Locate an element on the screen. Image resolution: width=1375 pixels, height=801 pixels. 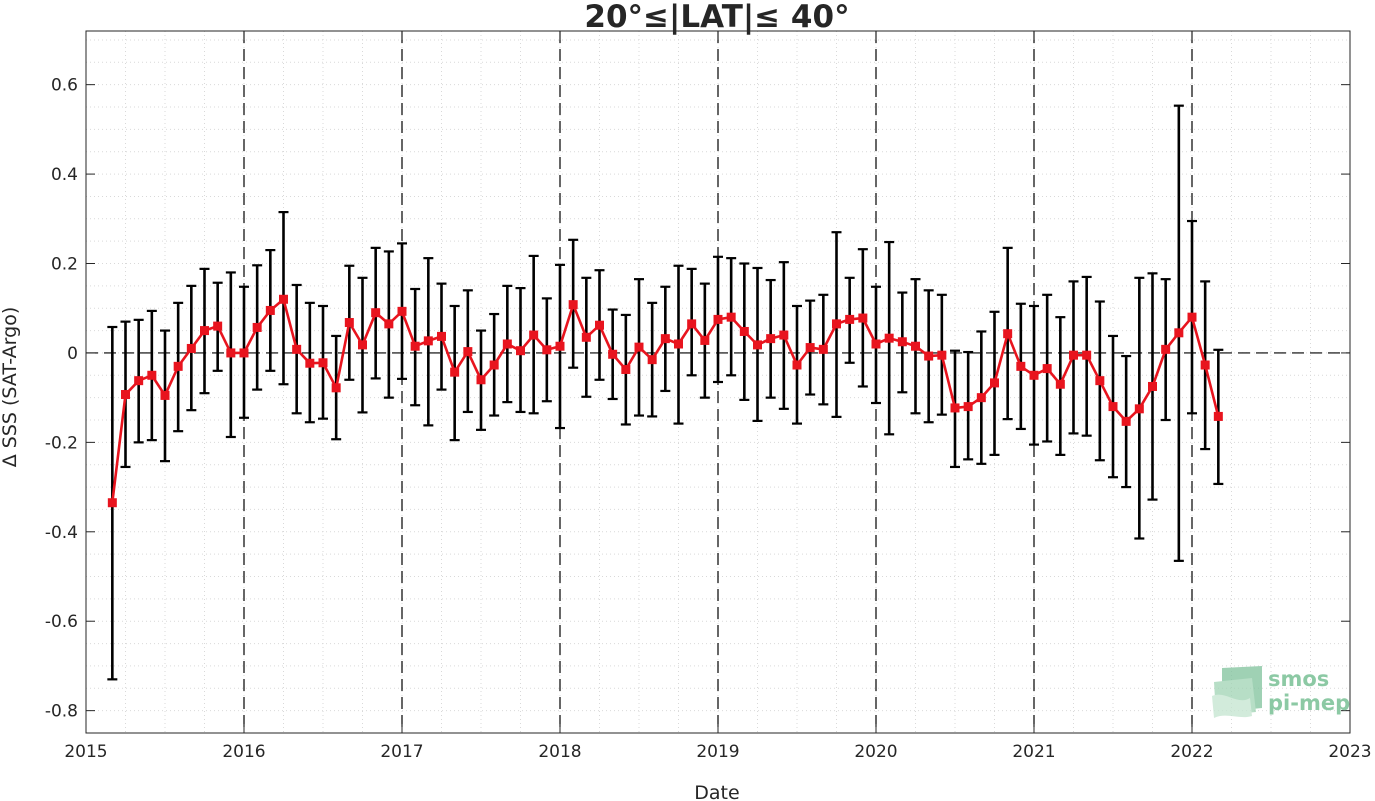
y-tick-label: 0.4 is located at coordinates (64, 175).